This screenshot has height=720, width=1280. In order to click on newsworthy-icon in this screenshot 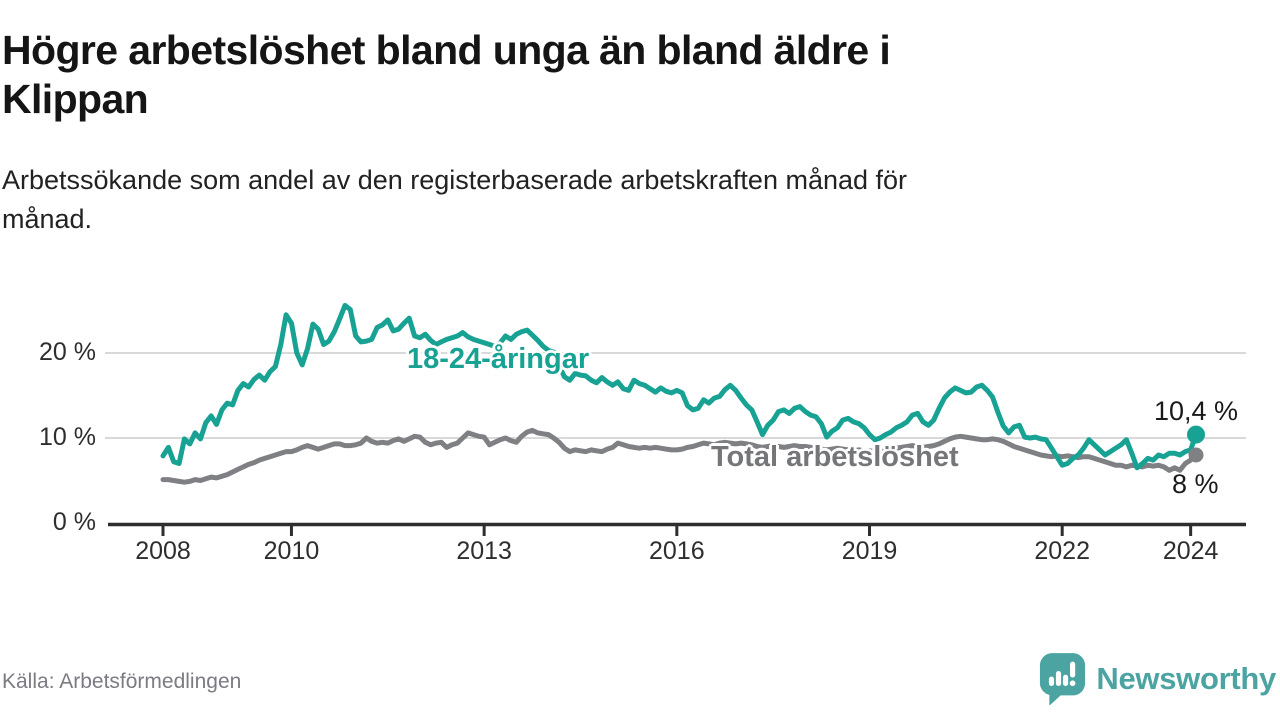, I will do `click(1063, 679)`.